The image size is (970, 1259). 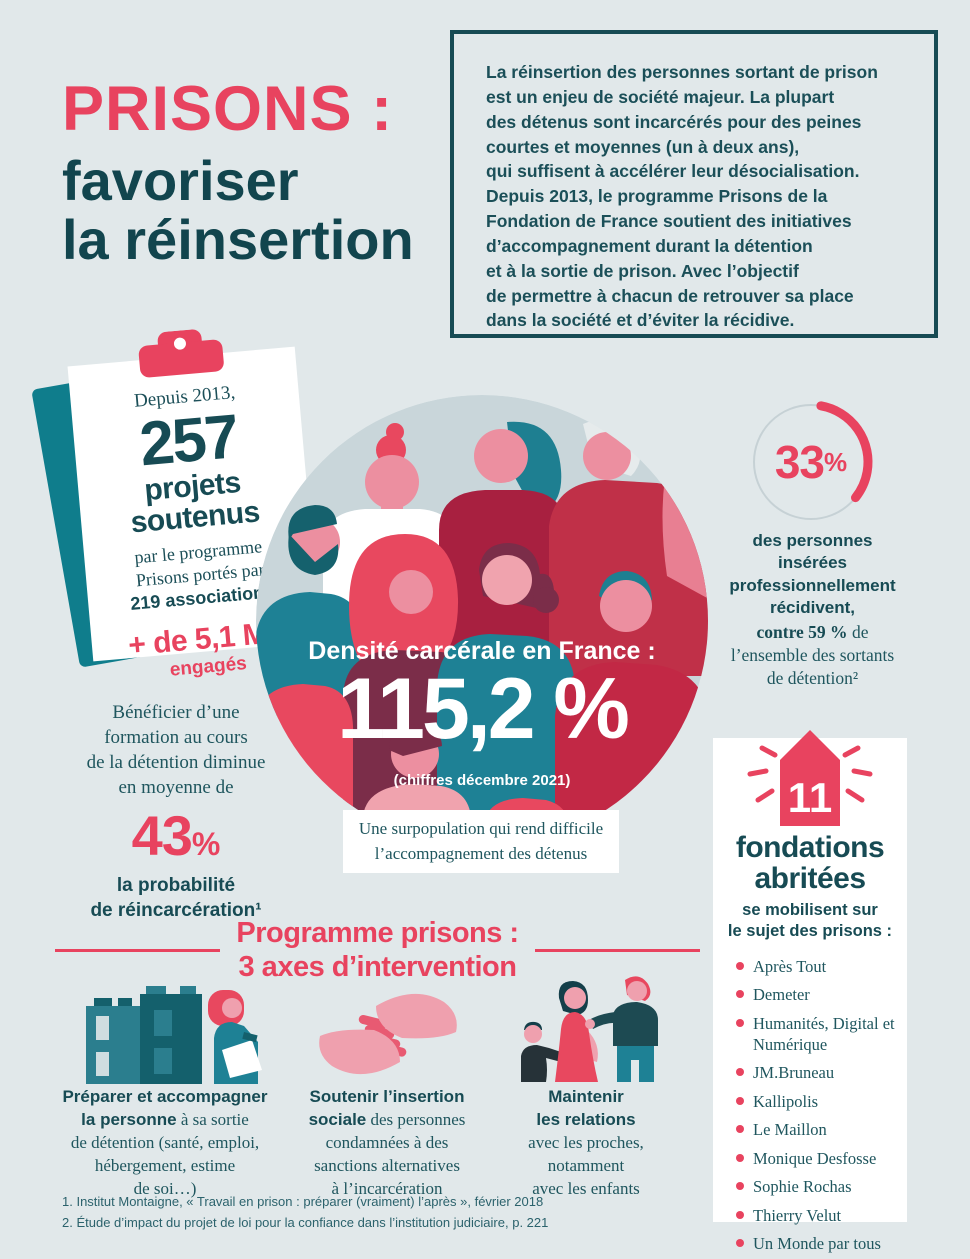 What do you see at coordinates (595, 1027) in the screenshot?
I see `family-icon` at bounding box center [595, 1027].